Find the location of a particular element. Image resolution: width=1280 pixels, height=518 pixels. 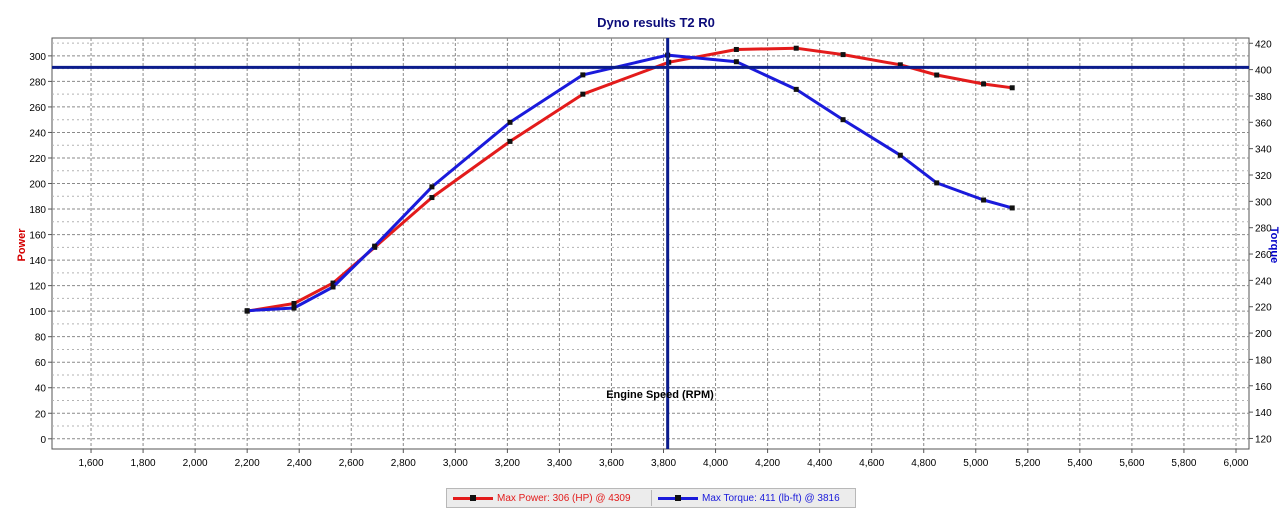

y2-tick-label: 180 is located at coordinates (1263, 360).